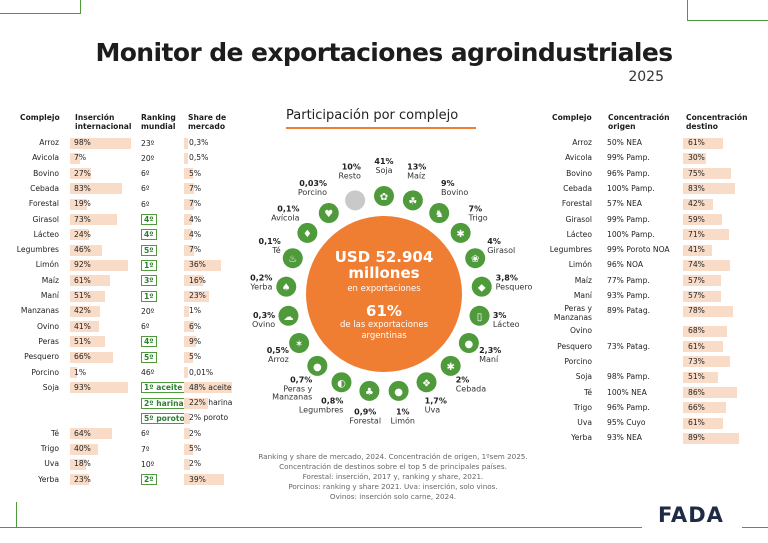  I want to click on frame-line-bottom-right, so click(755, 527).